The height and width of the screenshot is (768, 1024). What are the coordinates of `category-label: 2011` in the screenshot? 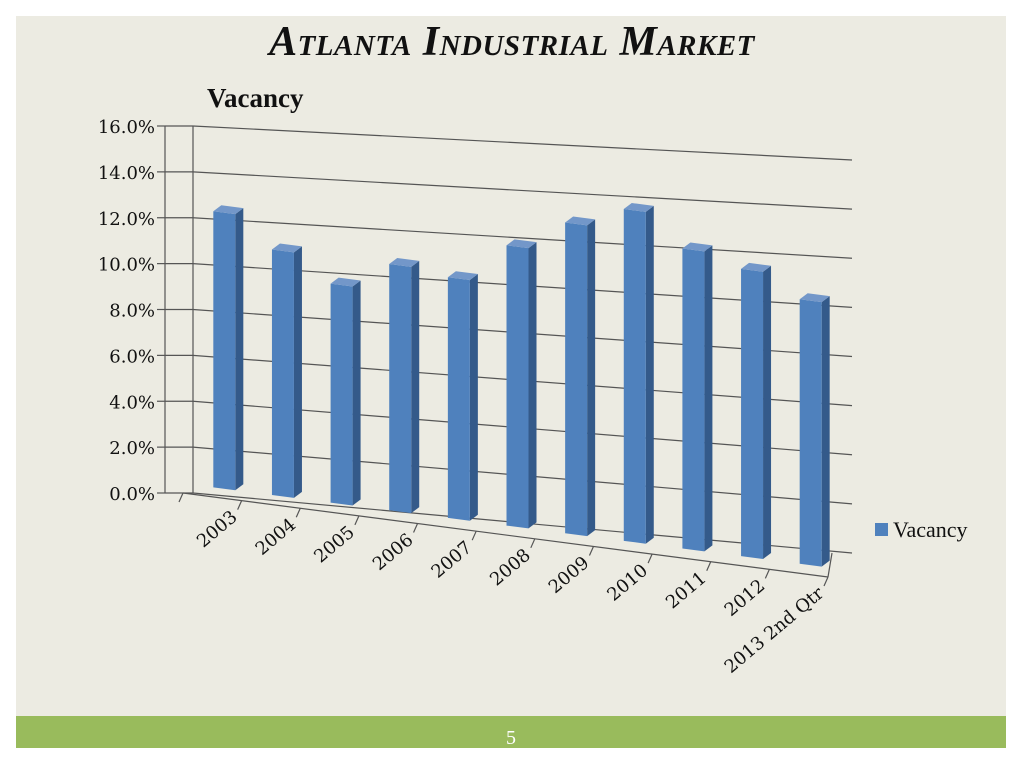 It's located at (686, 591).